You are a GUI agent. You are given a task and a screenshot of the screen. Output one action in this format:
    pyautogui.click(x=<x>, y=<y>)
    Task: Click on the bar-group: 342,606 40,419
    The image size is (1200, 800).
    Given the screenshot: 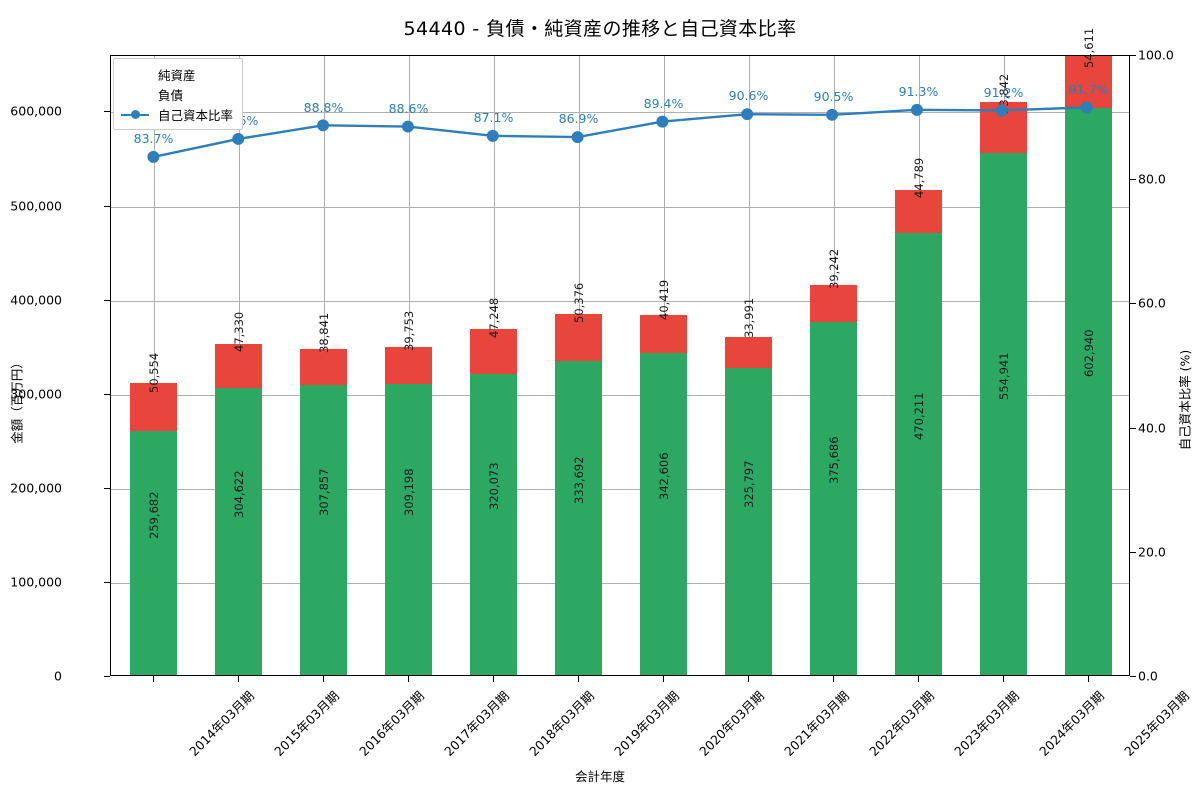 What is the action you would take?
    pyautogui.click(x=663, y=477)
    